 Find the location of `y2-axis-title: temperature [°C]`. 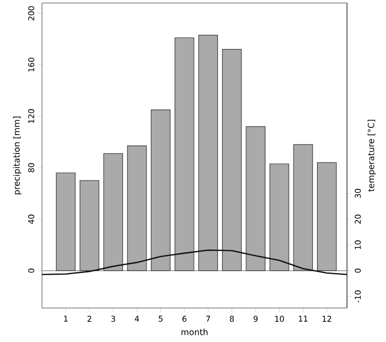

y2-axis-title: temperature [°C] is located at coordinates (372, 156).